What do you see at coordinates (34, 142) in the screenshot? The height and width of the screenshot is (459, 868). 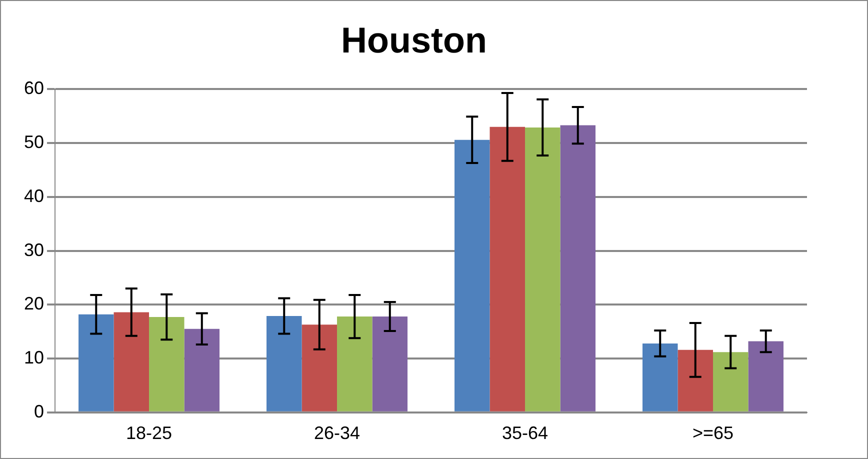 I see `y-tick-label: 50` at bounding box center [34, 142].